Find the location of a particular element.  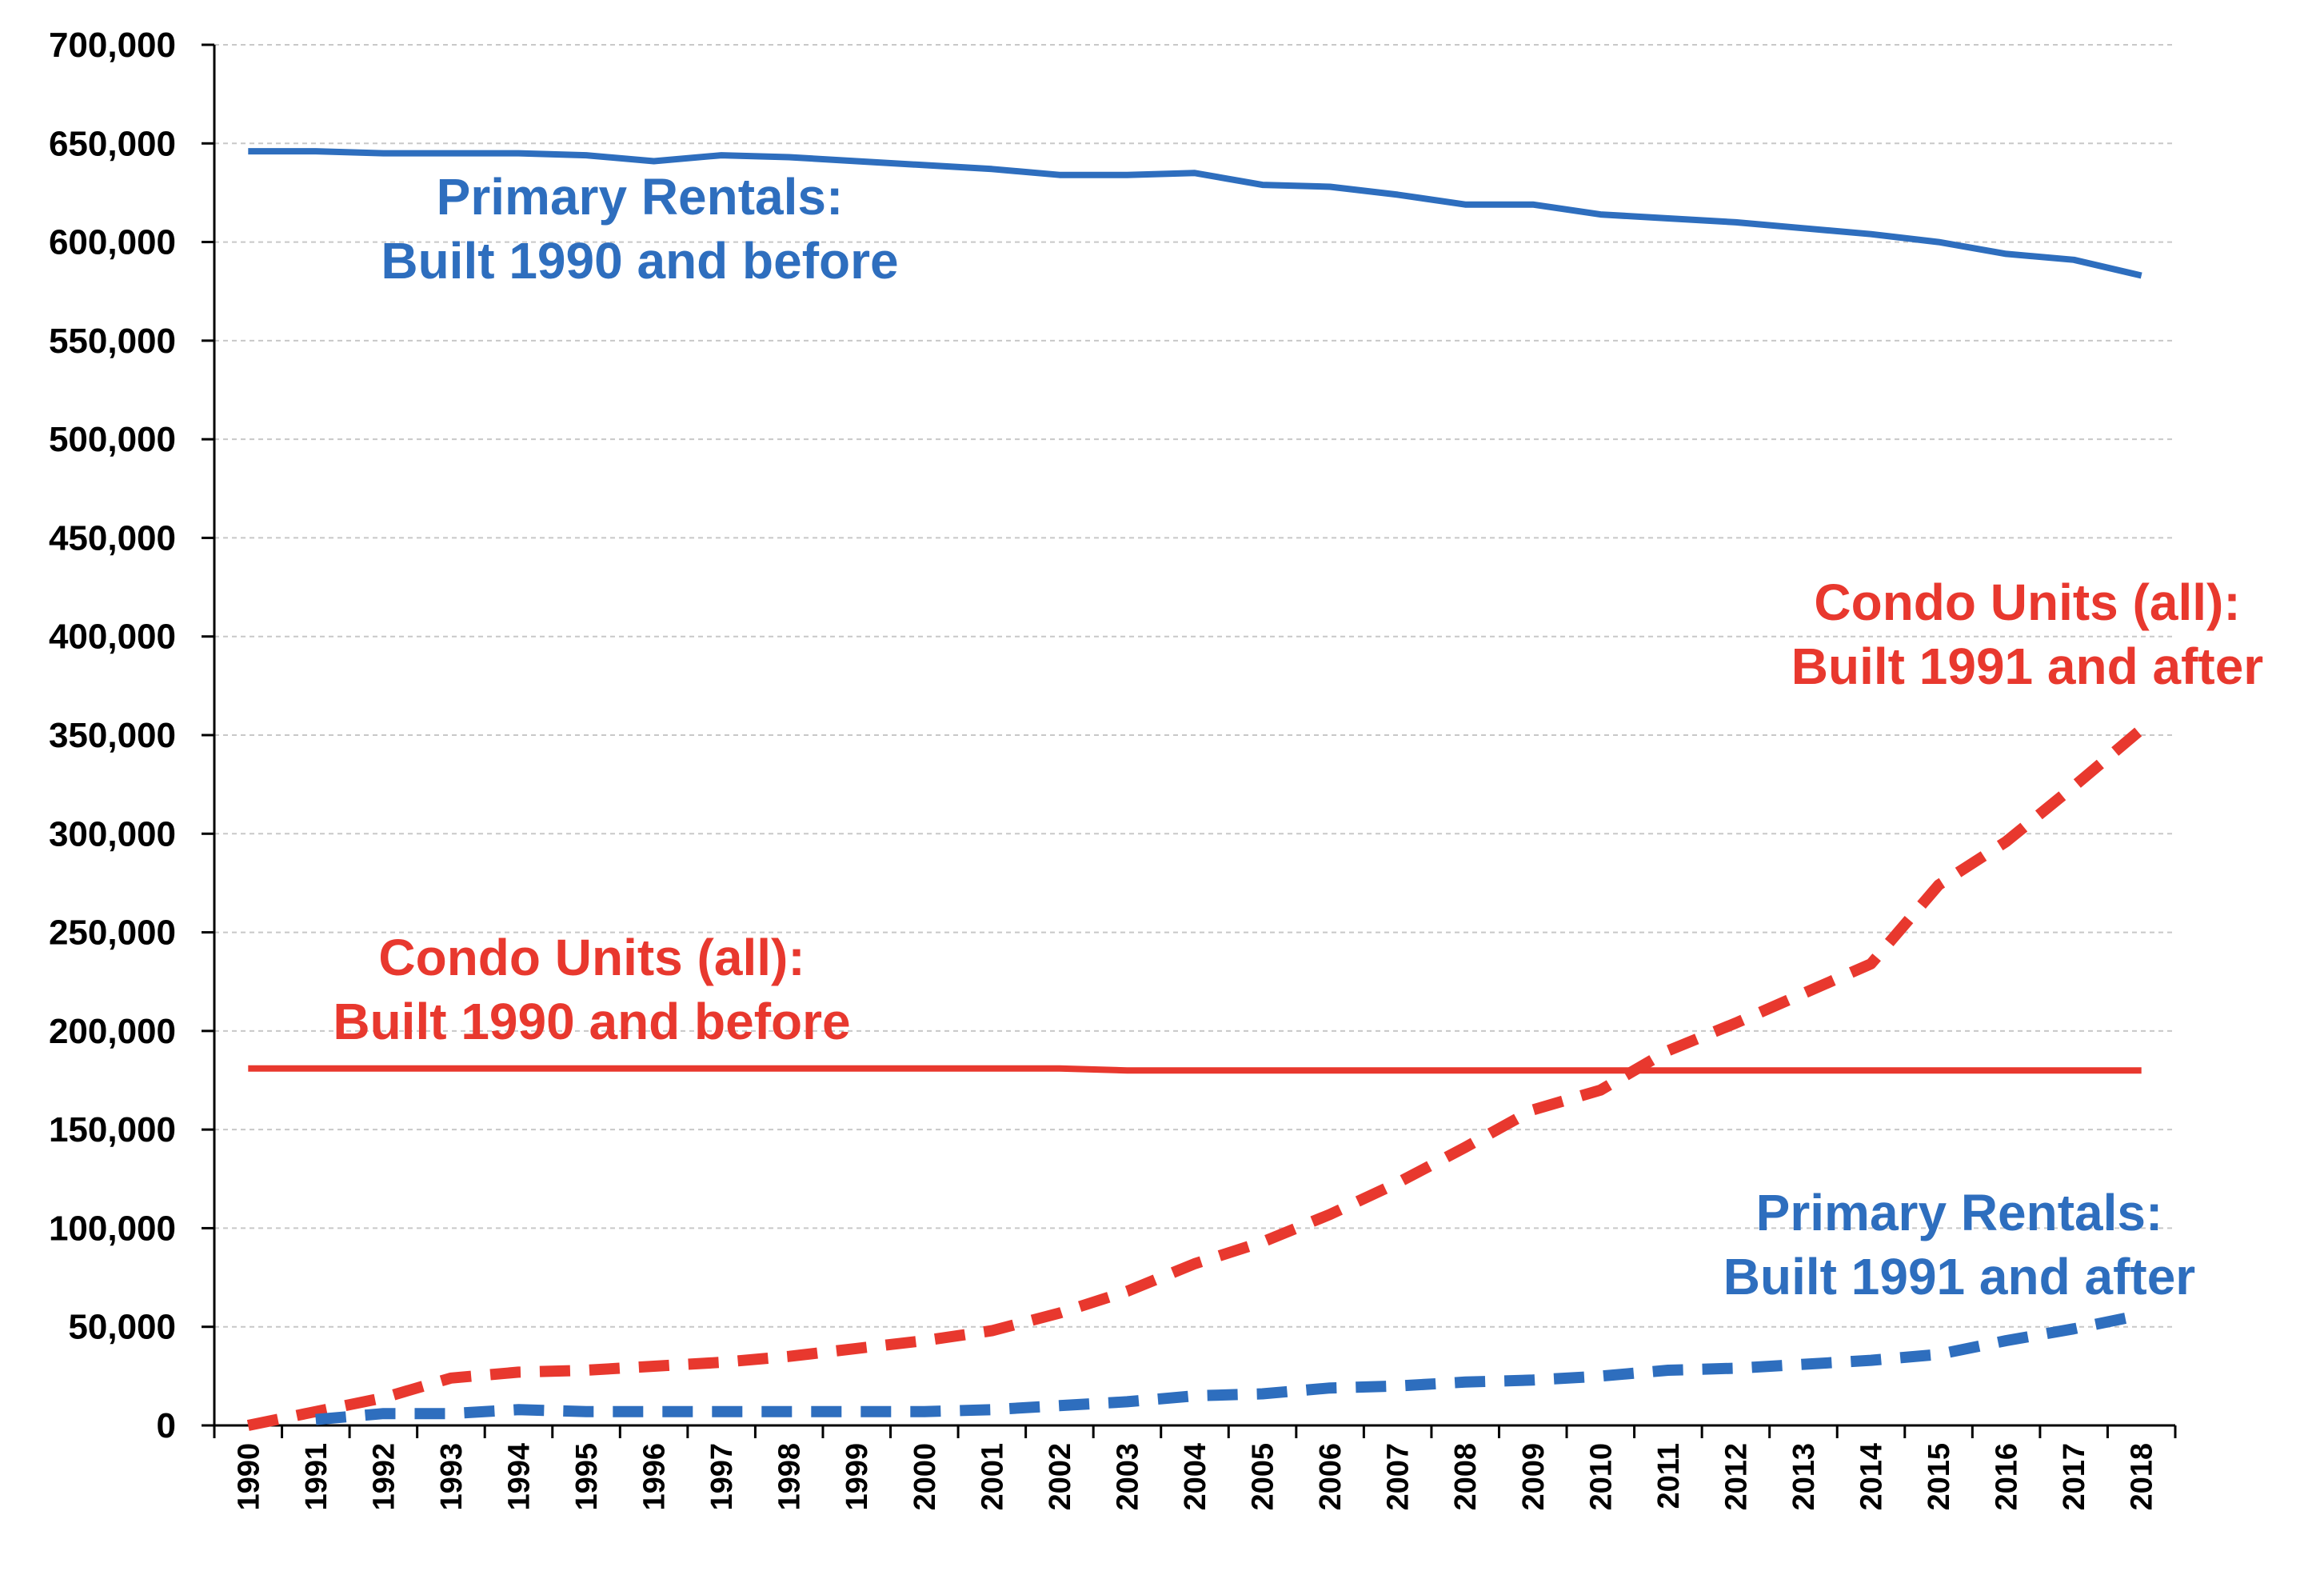

x-tick-label: 2012 is located at coordinates (1736, 1477).